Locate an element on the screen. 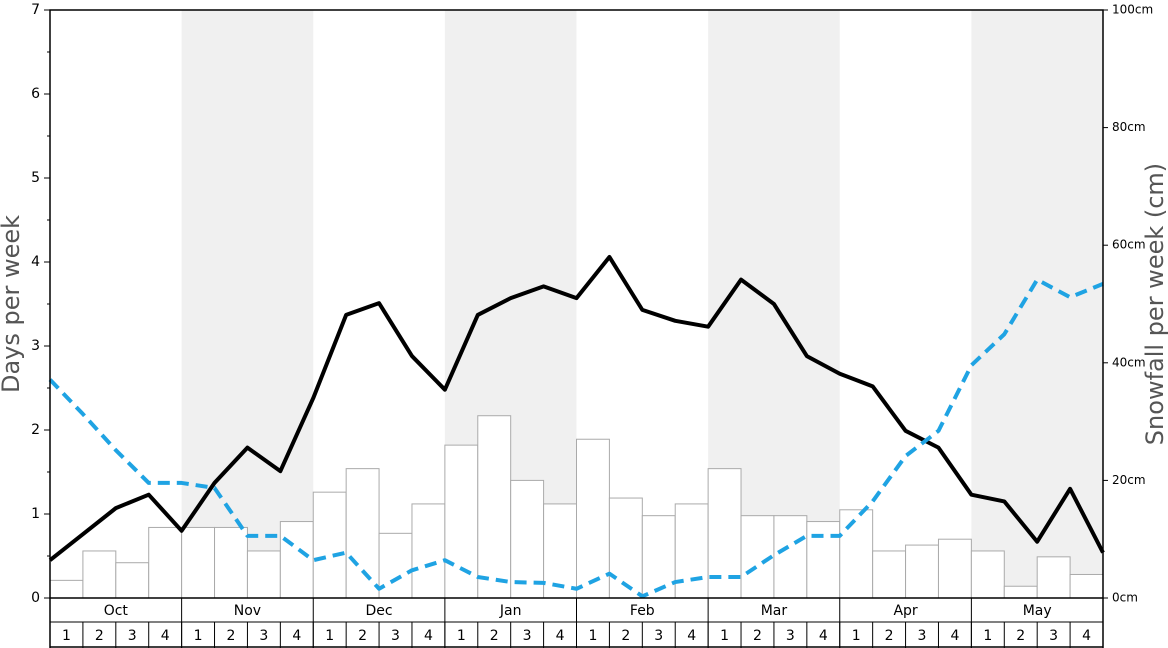  month-label: Mar is located at coordinates (774, 611).